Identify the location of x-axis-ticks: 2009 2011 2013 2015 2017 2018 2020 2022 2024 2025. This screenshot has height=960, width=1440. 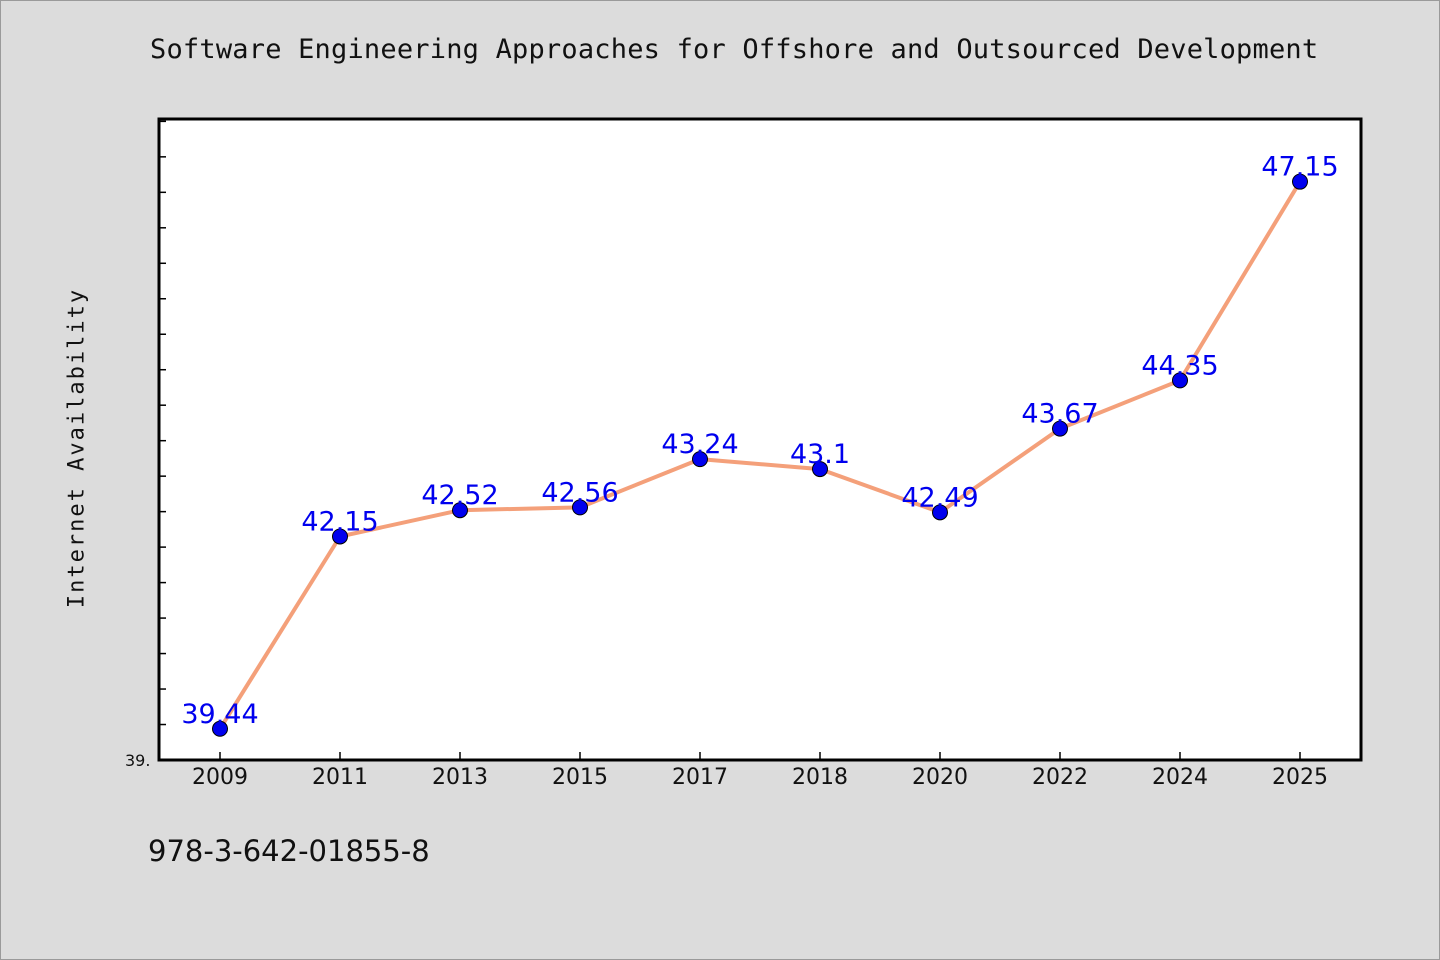
(760, 771).